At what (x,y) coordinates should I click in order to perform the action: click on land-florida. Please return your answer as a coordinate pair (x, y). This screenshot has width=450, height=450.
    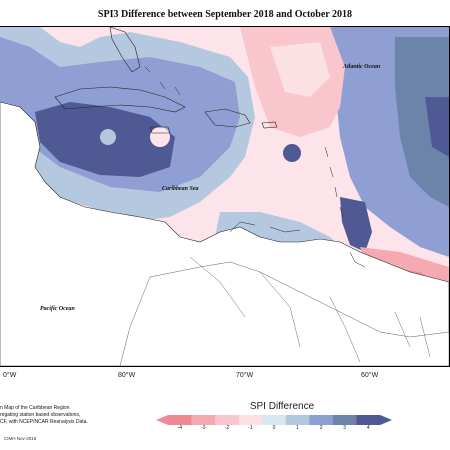
    Looking at the image, I should click on (125, 50).